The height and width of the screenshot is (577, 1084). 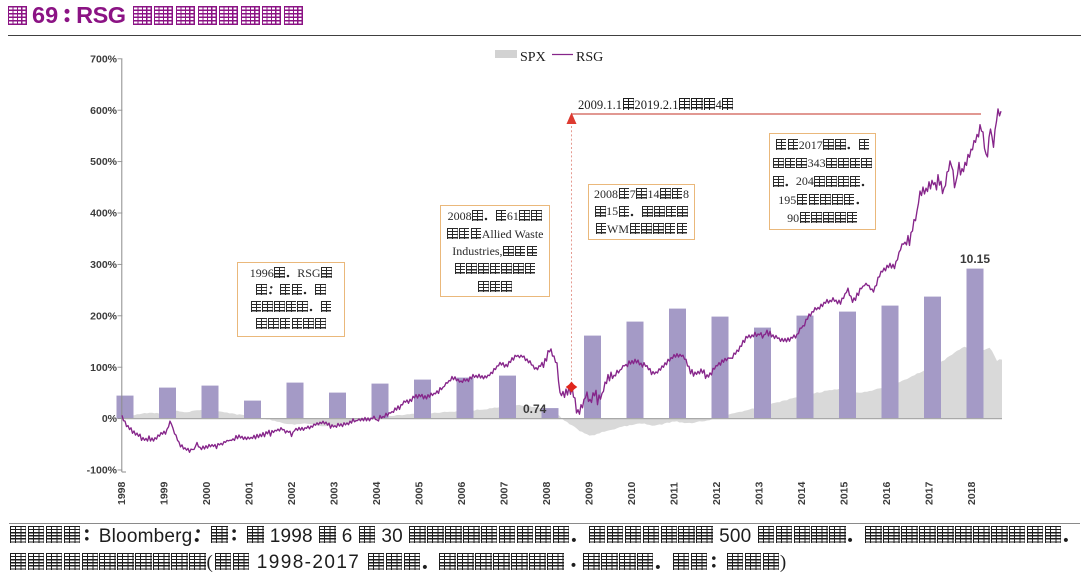 I want to click on svg-text: 2002, so click(x=292, y=493).